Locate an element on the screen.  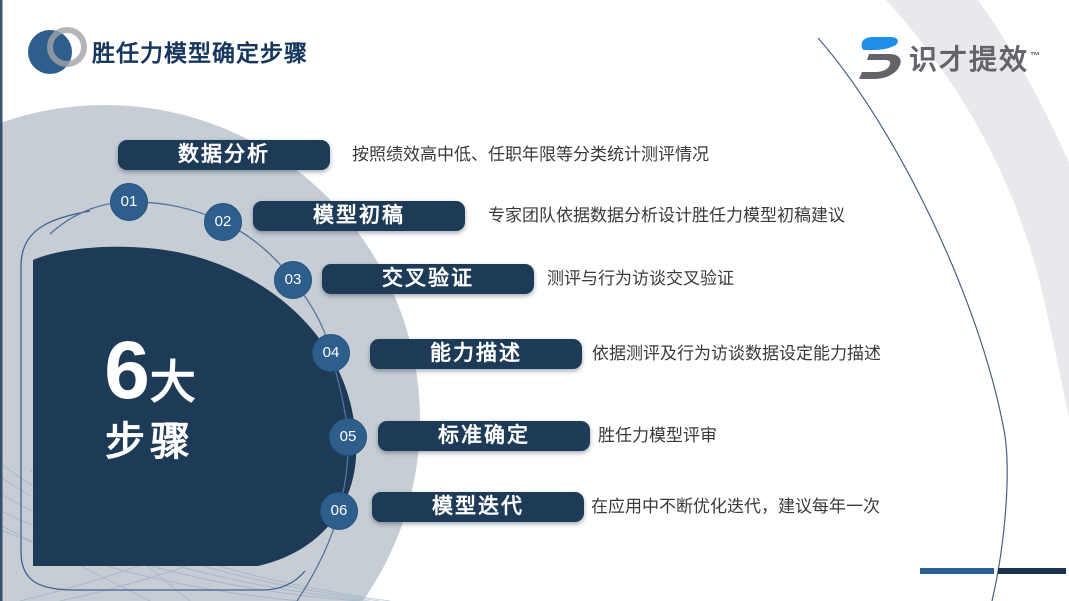
step-number-2: 02 is located at coordinates (223, 222).